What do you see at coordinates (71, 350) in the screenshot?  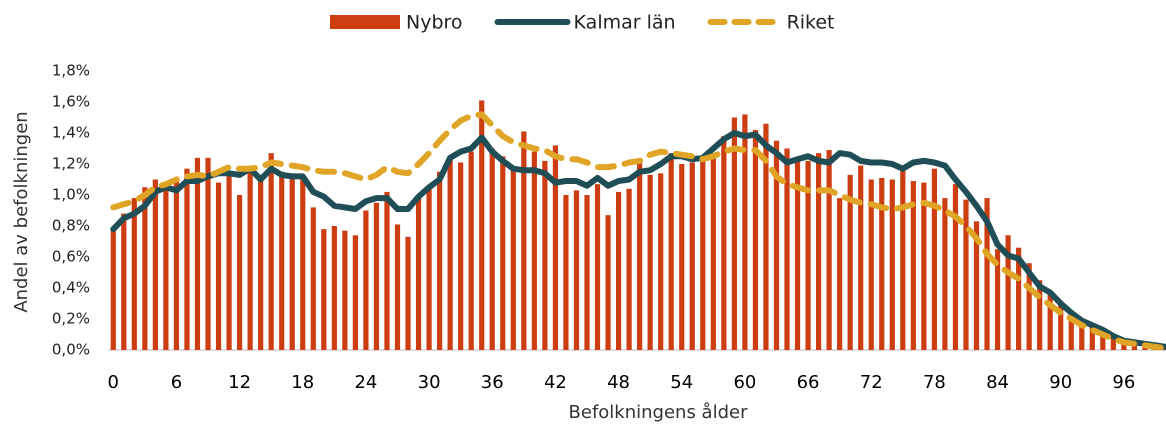 I see `y-tick-label: 0,0%` at bounding box center [71, 350].